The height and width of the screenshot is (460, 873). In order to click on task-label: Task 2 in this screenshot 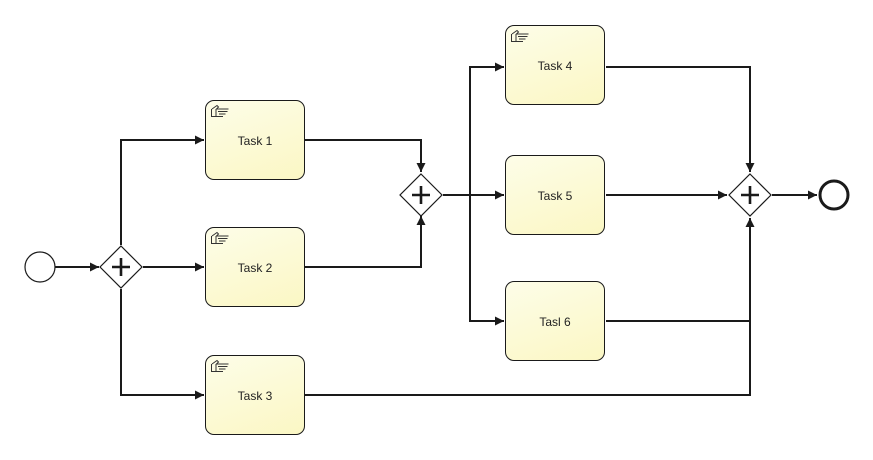, I will do `click(255, 268)`.